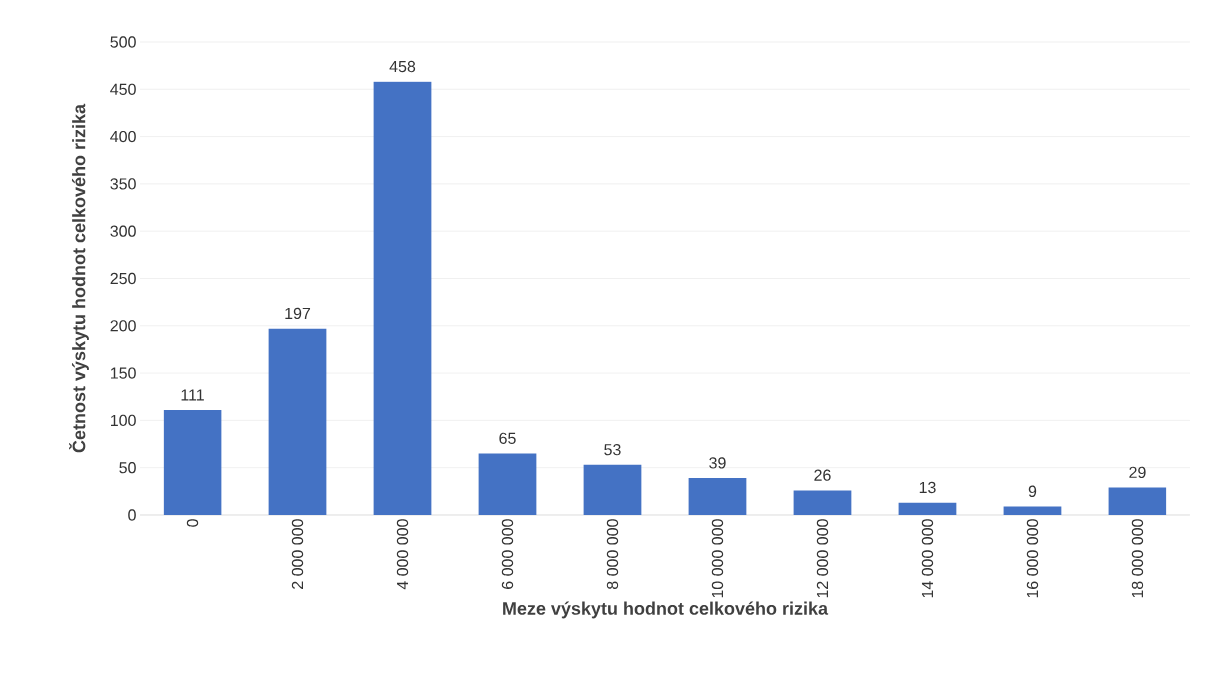 The width and height of the screenshot is (1205, 700). What do you see at coordinates (123, 278) in the screenshot?
I see `y-tick-label: 250` at bounding box center [123, 278].